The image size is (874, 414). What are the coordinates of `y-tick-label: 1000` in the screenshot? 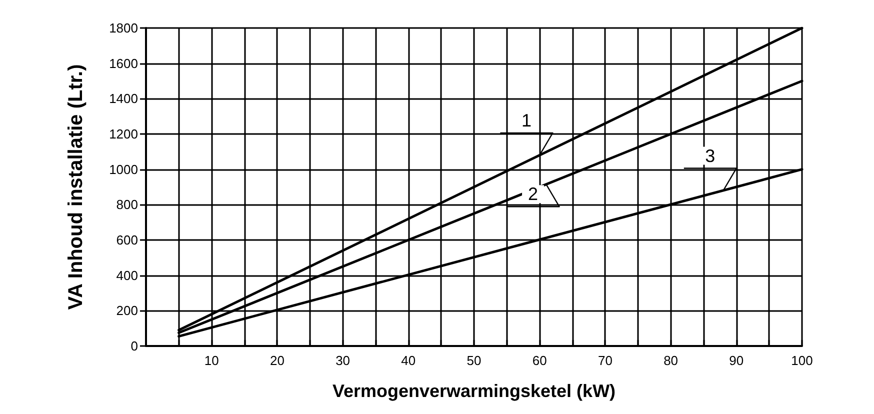 It's located at (123, 169).